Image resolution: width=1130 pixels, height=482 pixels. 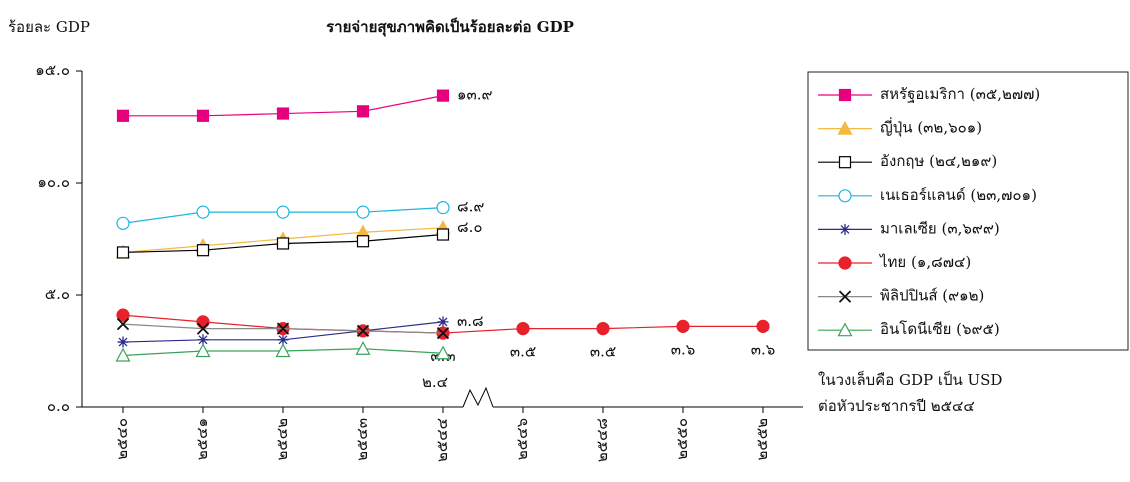 I want to click on y-tick-label: ๑๐.๐, so click(x=53, y=182).